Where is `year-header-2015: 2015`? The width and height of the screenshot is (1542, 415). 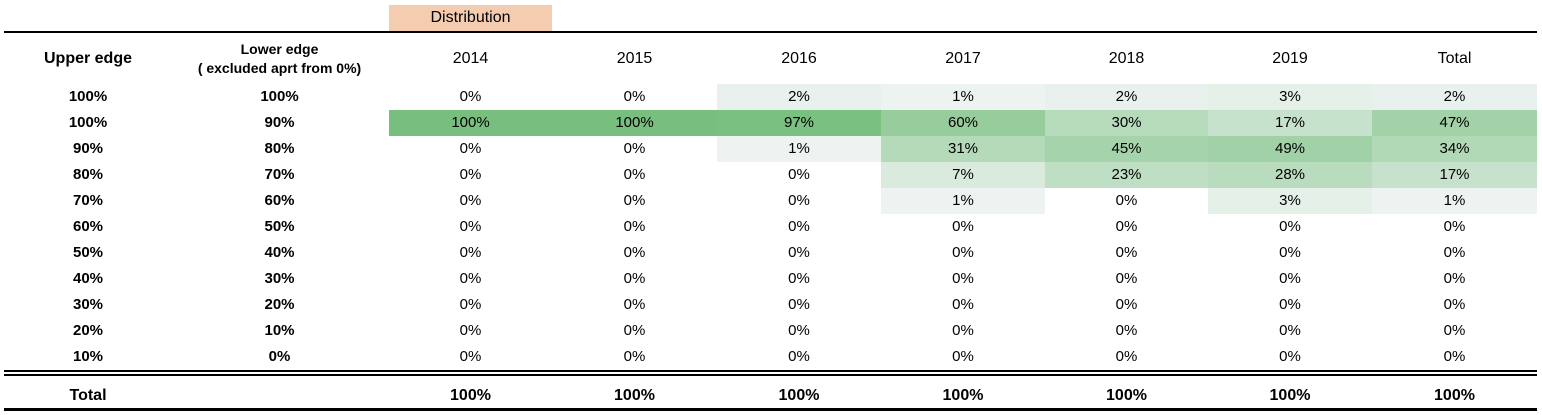
year-header-2015: 2015 is located at coordinates (634, 58).